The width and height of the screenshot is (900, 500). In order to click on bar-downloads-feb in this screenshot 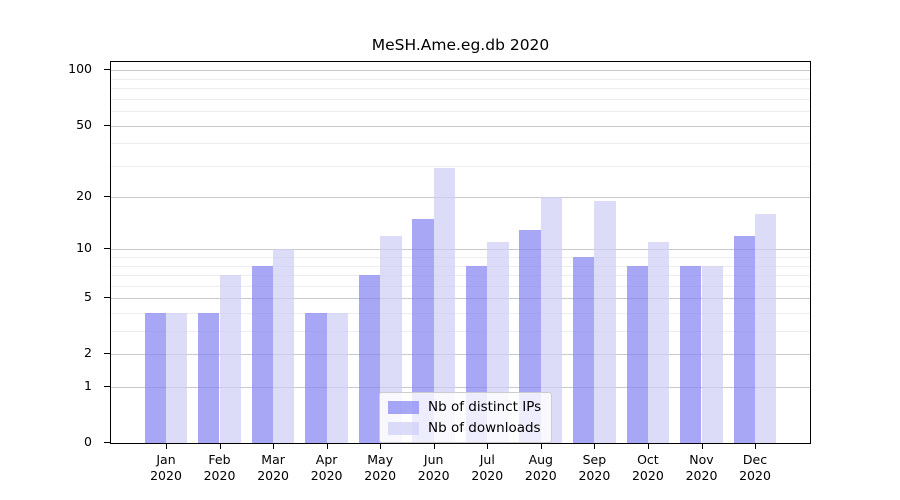, I will do `click(230, 359)`.